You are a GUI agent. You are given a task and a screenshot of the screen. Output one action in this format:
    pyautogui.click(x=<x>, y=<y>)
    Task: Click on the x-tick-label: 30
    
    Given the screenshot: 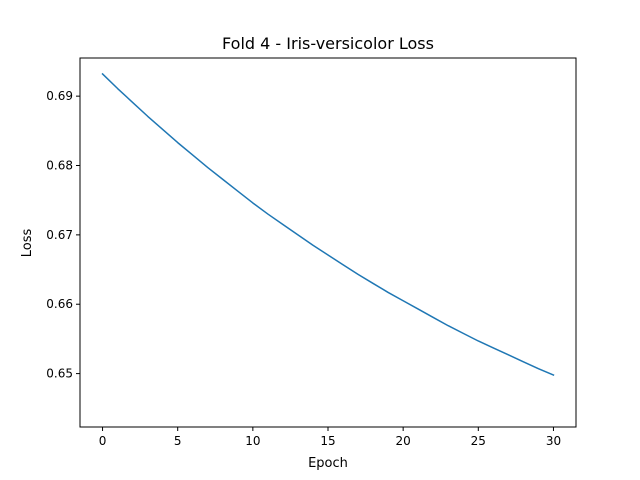 What is the action you would take?
    pyautogui.click(x=553, y=441)
    